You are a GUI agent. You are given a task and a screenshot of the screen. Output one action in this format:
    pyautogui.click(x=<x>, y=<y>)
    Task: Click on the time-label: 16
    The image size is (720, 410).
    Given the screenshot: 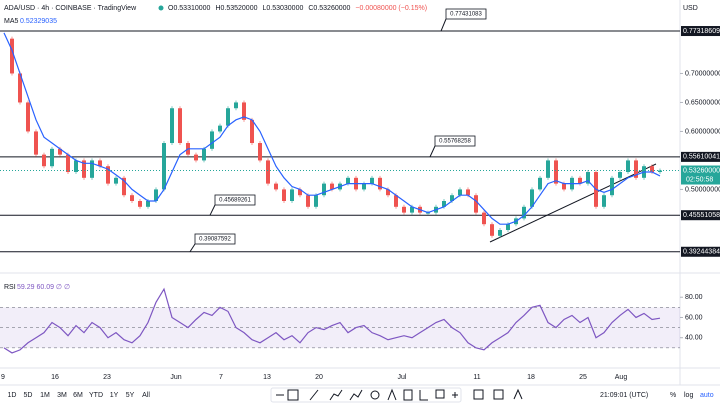 What is the action you would take?
    pyautogui.click(x=55, y=377)
    